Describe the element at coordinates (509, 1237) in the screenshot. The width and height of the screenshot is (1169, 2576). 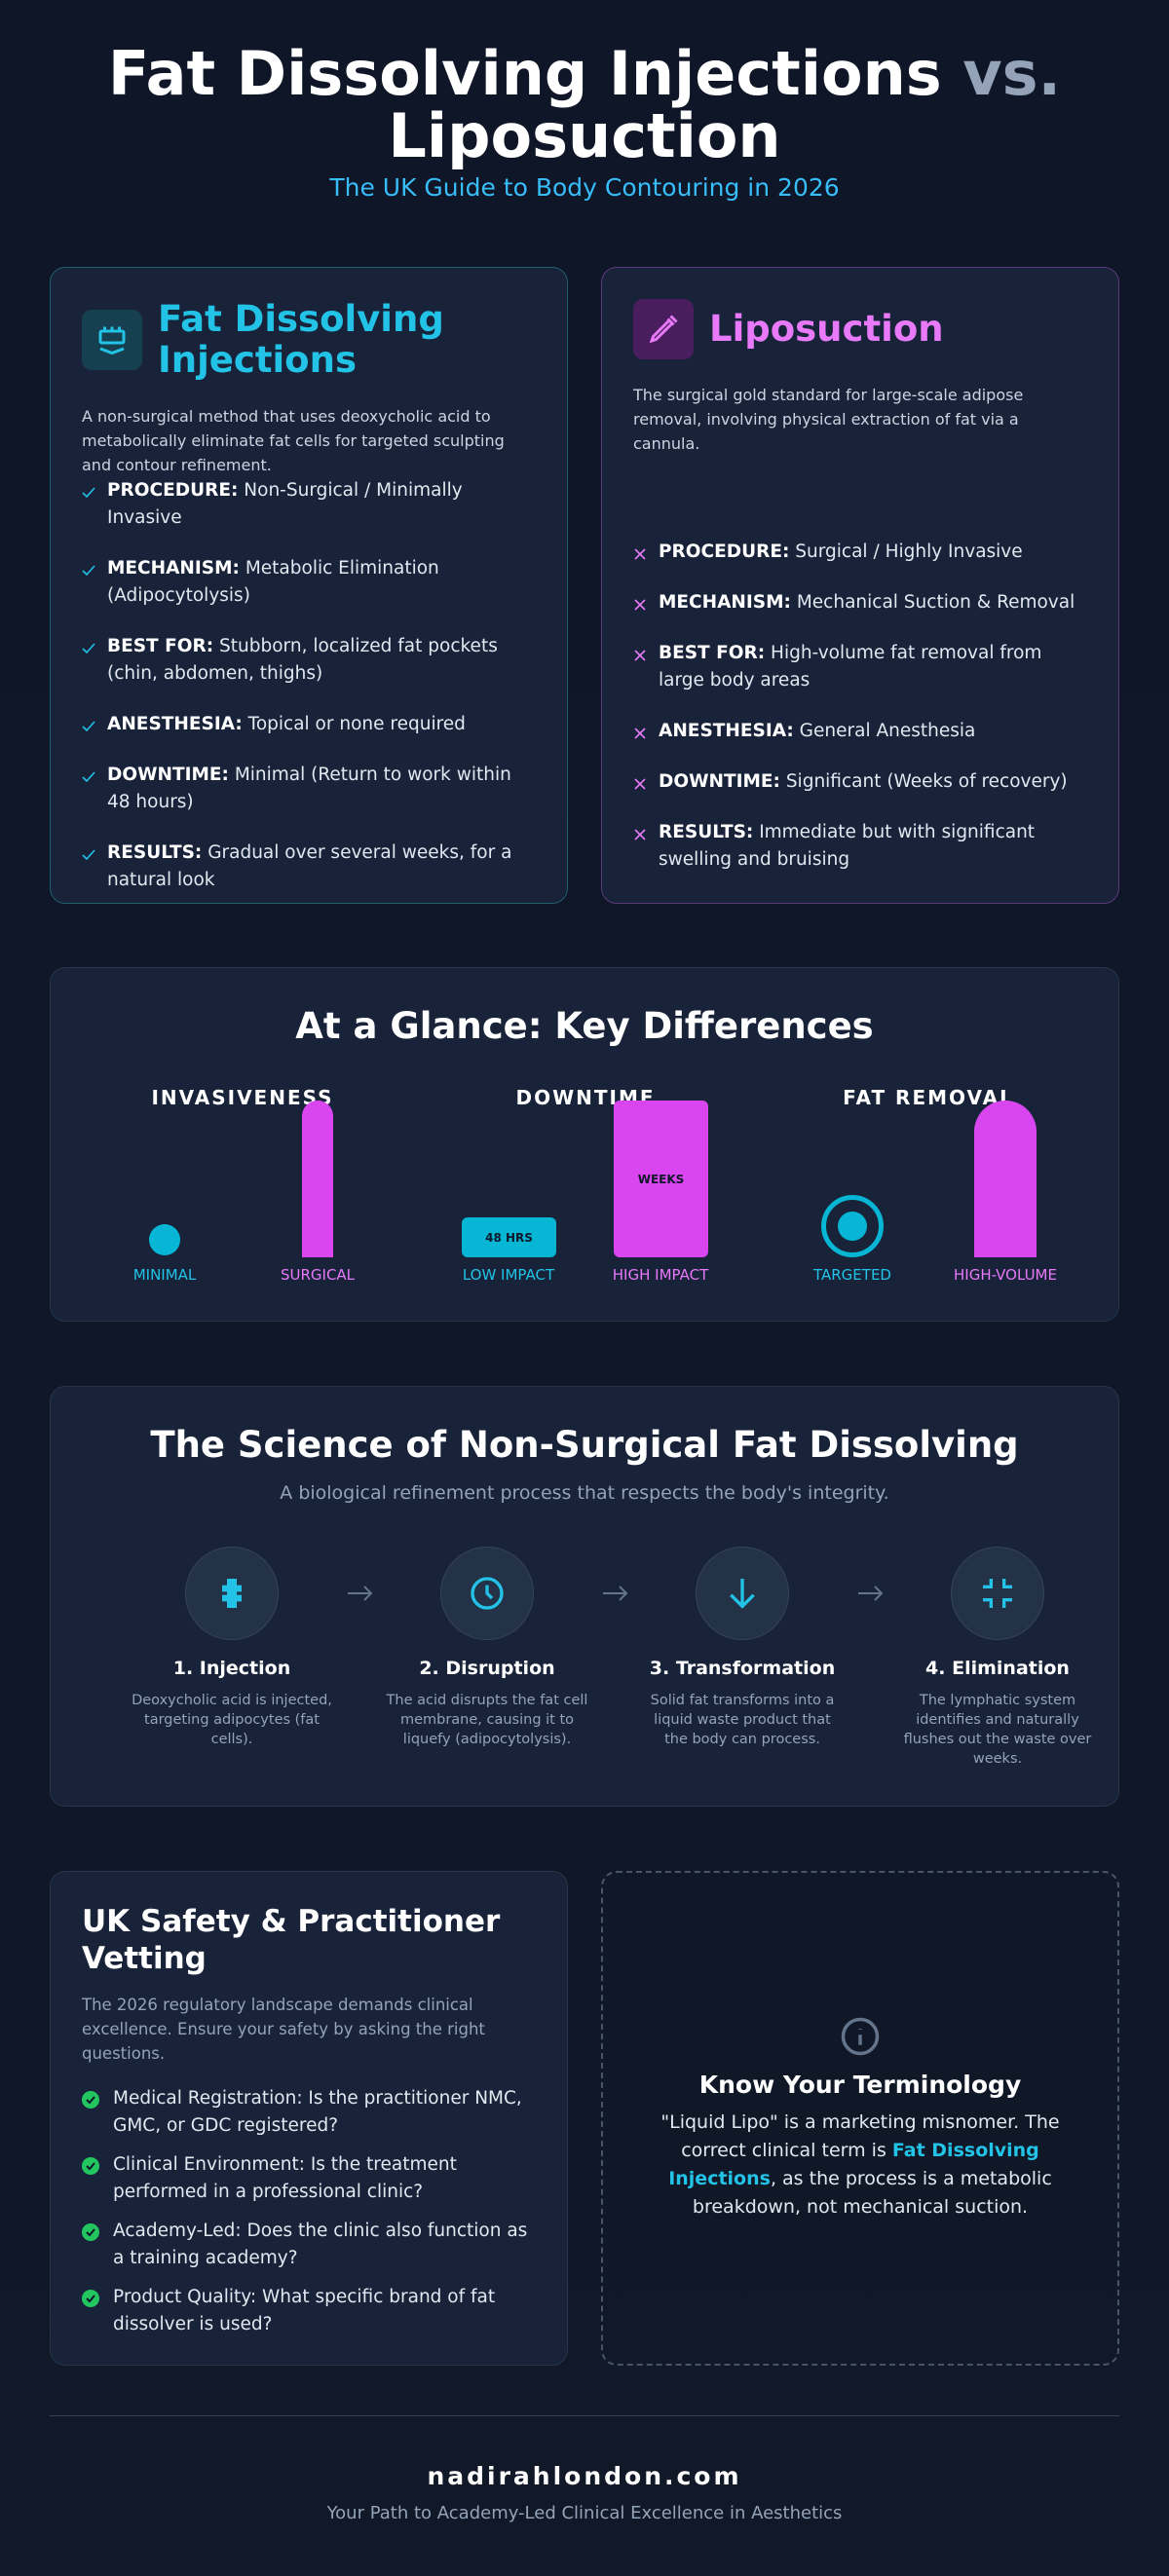
I see `badge-low: 48 HRS` at that location.